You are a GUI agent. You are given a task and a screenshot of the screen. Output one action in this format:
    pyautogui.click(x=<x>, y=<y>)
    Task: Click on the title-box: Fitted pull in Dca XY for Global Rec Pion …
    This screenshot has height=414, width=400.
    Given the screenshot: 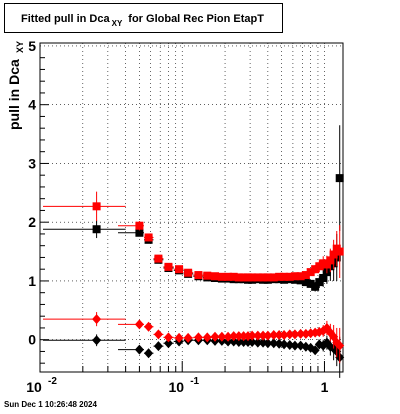 What is the action you would take?
    pyautogui.click(x=143, y=18)
    